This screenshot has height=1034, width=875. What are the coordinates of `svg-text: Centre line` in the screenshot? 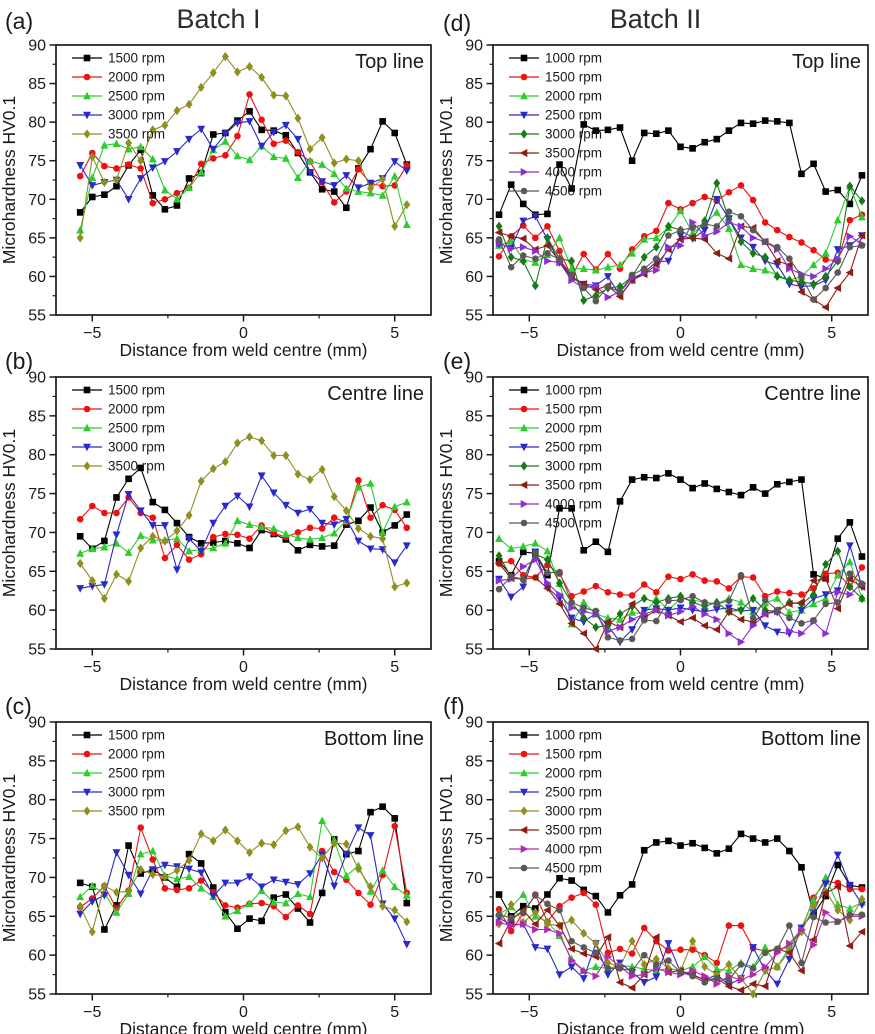 It's located at (812, 394).